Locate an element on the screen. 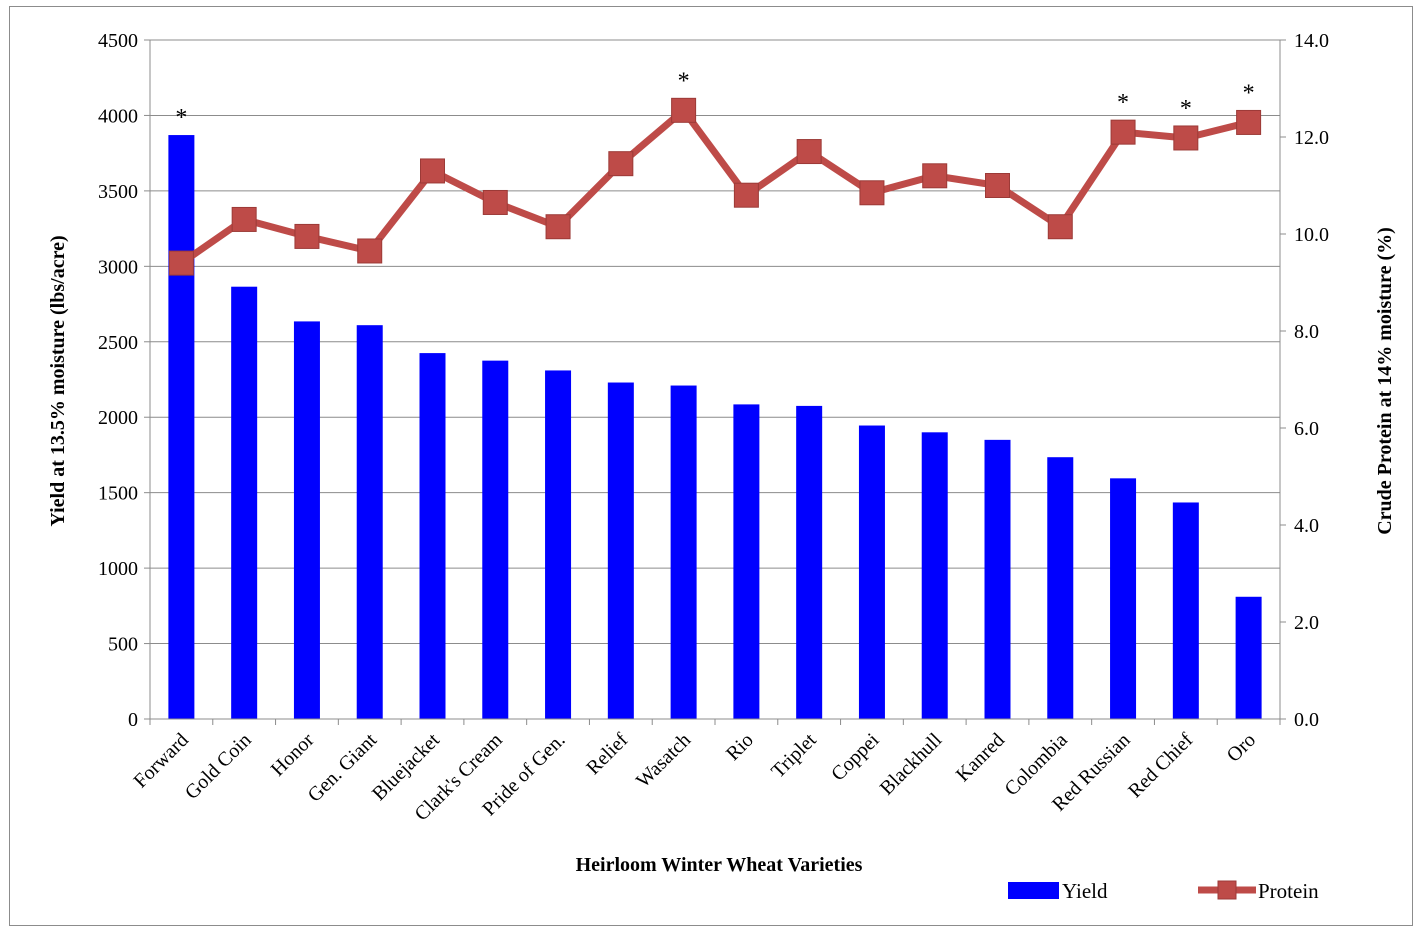  protein-line is located at coordinates (715, 186).